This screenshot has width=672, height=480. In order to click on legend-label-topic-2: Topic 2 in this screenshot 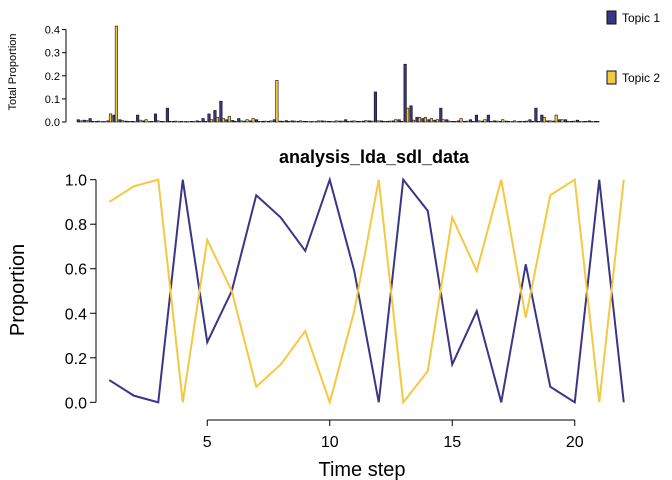, I will do `click(641, 78)`.